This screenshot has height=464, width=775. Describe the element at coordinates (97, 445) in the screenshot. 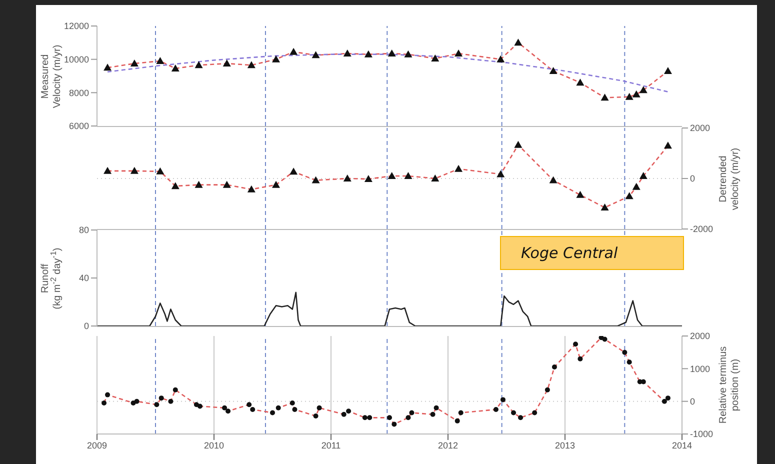

I see `x-tick-label: 2009` at that location.